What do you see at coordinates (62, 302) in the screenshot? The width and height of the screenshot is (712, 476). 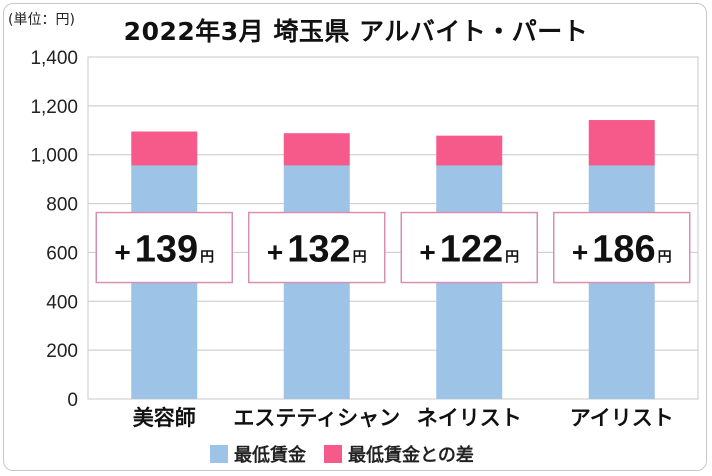 I see `y-tick-label: 400` at bounding box center [62, 302].